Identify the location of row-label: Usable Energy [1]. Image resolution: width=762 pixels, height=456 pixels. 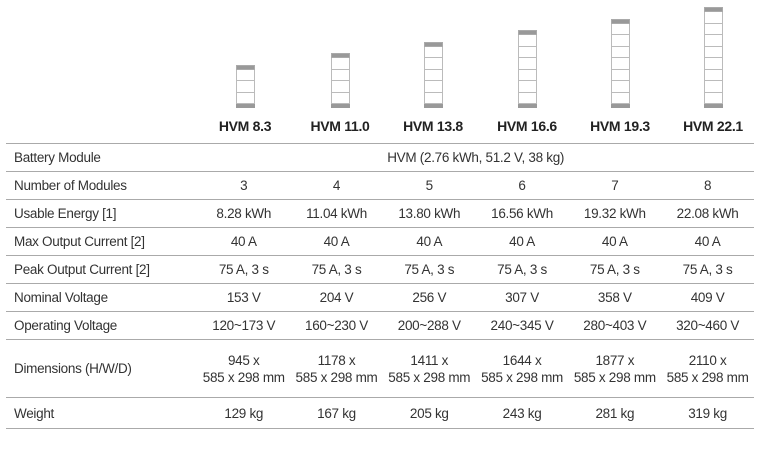
(102, 213).